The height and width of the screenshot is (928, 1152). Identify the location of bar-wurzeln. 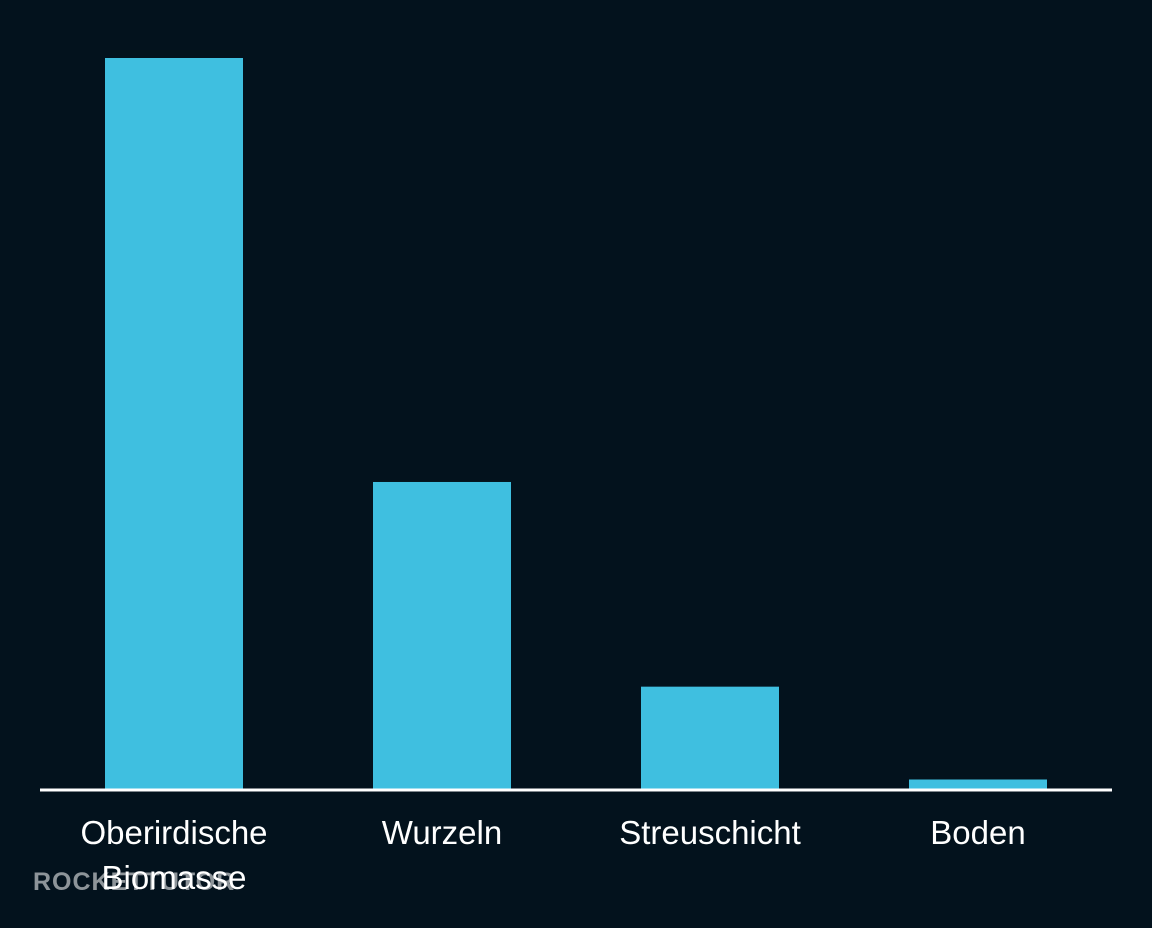
(442, 635).